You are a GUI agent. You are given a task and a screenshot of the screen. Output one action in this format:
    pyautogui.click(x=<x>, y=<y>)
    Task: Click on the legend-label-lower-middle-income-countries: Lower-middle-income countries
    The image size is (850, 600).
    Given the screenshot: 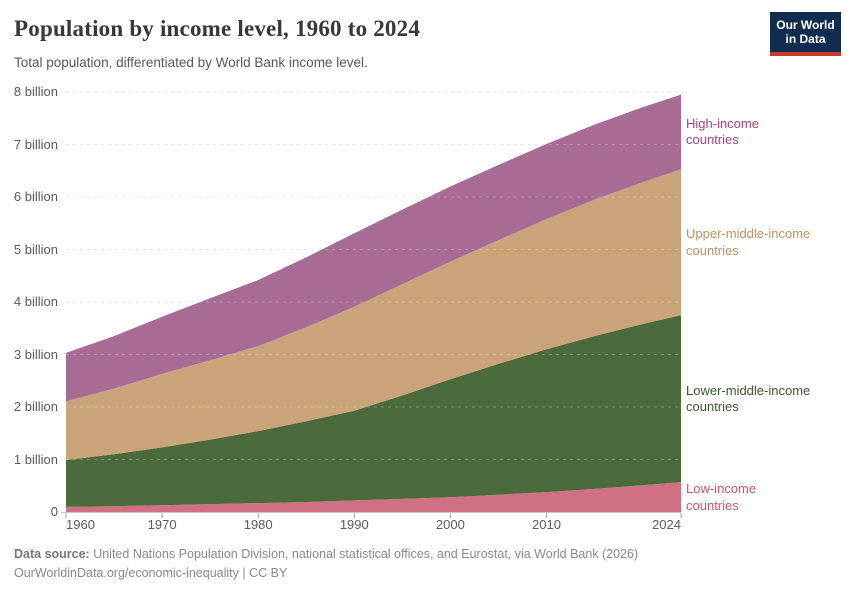 What is the action you would take?
    pyautogui.click(x=748, y=398)
    